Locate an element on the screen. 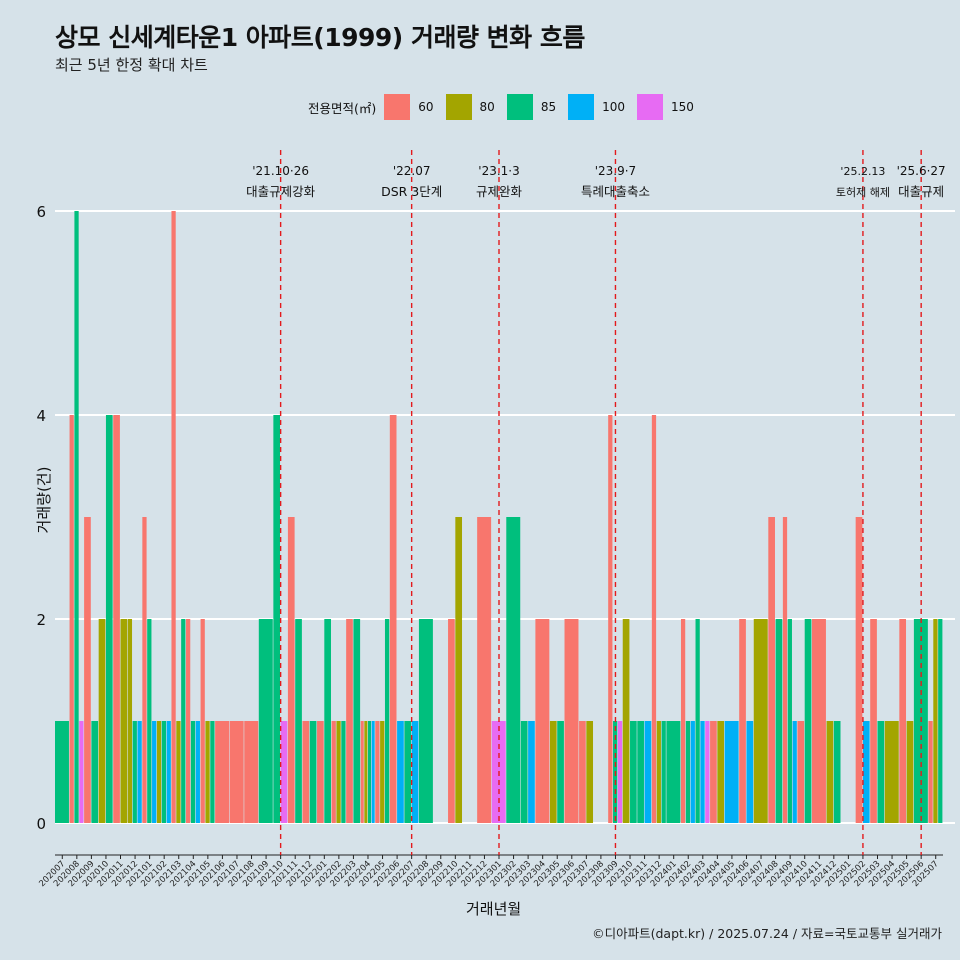 The image size is (960, 960). chart-title: 상모 신세계타운1 아파트(1999) 거래량 변화 흐름 is located at coordinates (320, 37).